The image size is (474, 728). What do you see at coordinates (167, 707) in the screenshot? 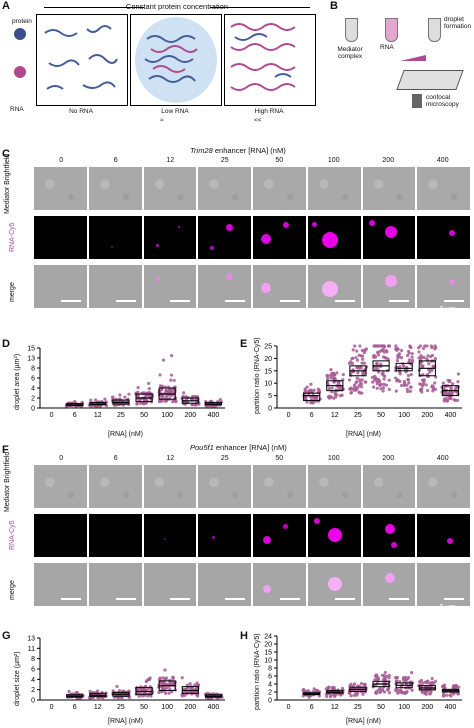
I see `x-tick-label: 100` at bounding box center [167, 707].